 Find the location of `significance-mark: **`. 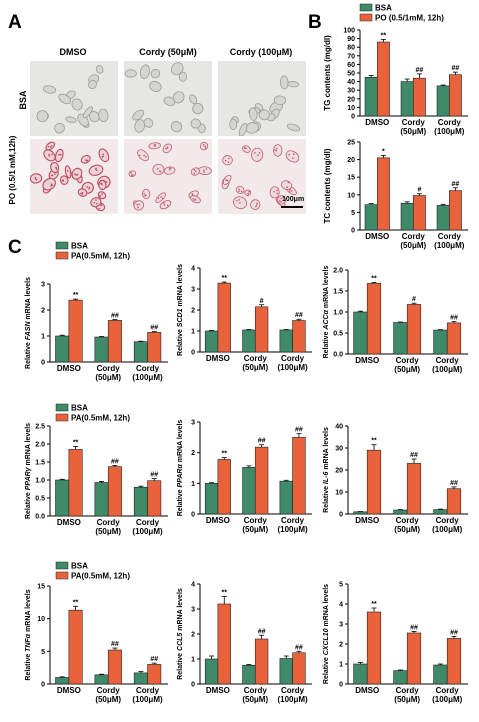

significance-mark: ** is located at coordinates (76, 443).